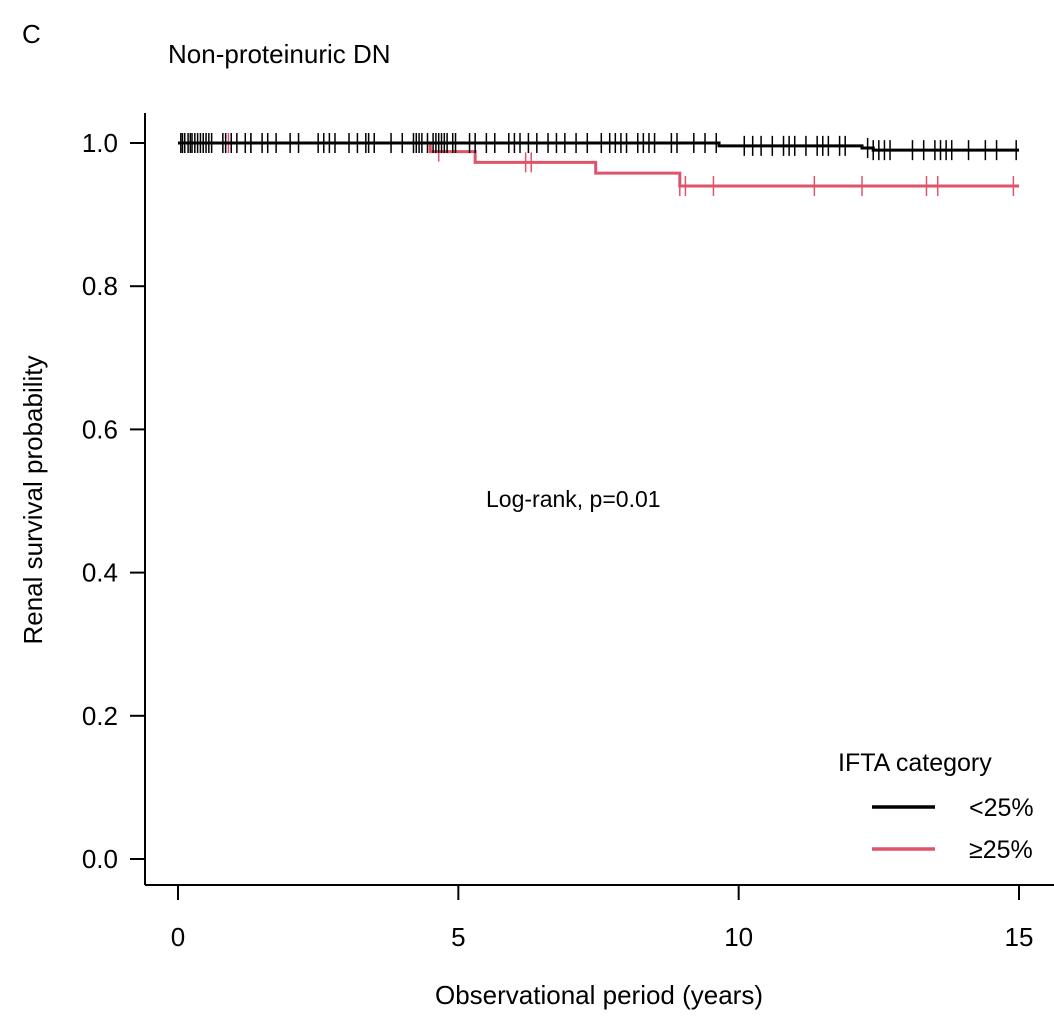  What do you see at coordinates (100, 429) in the screenshot?
I see `y-tick-label: 0.6` at bounding box center [100, 429].